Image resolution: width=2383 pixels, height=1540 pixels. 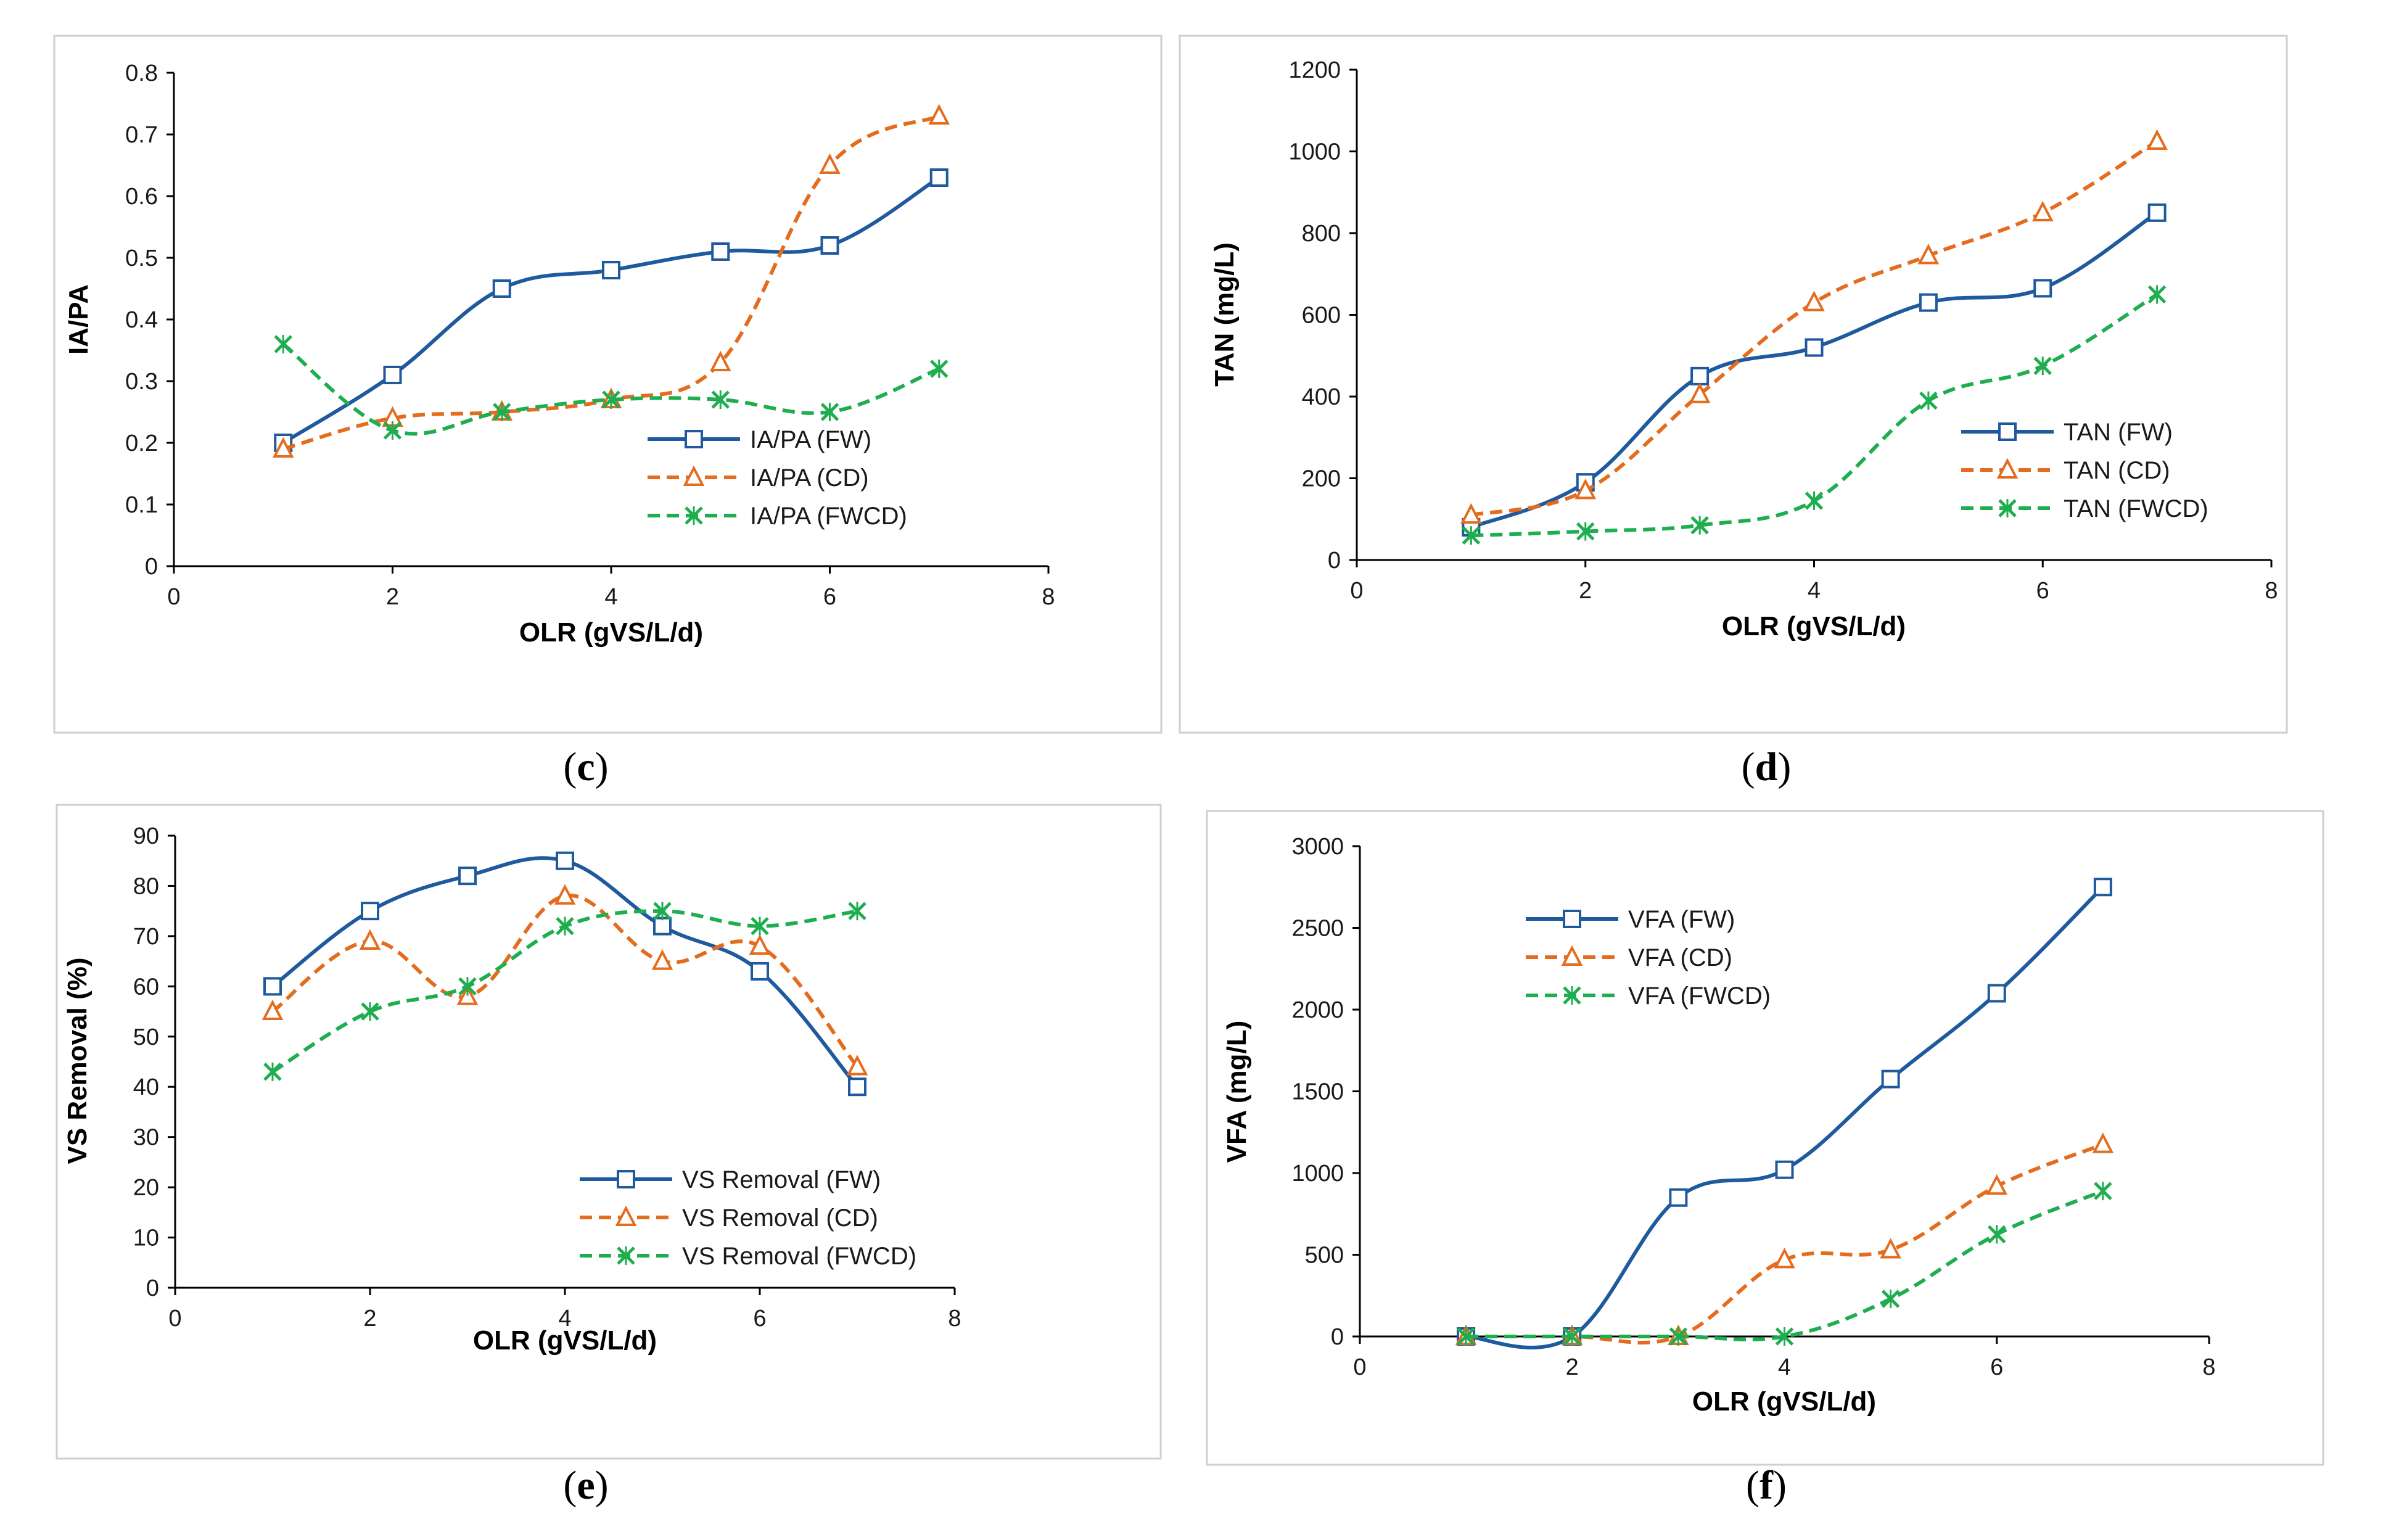 I want to click on chart-f-legend: VFA (FW) VFA (CD) VFA (FWCD), so click(x=1648, y=958).